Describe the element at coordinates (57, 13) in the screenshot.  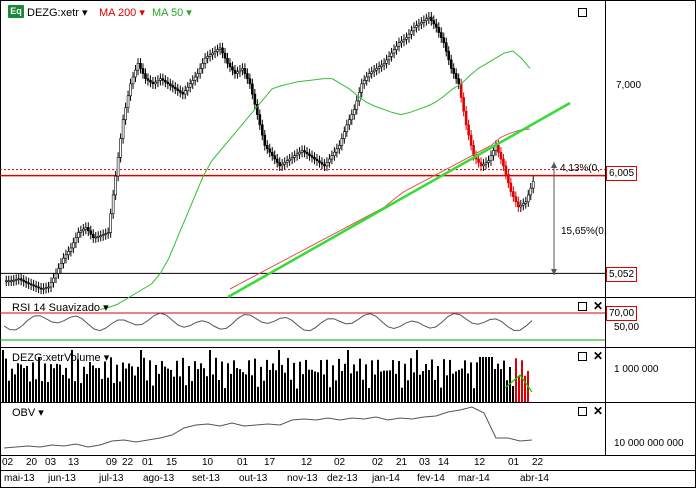
I see `symbol-label: DEZG:xetr ▾` at that location.